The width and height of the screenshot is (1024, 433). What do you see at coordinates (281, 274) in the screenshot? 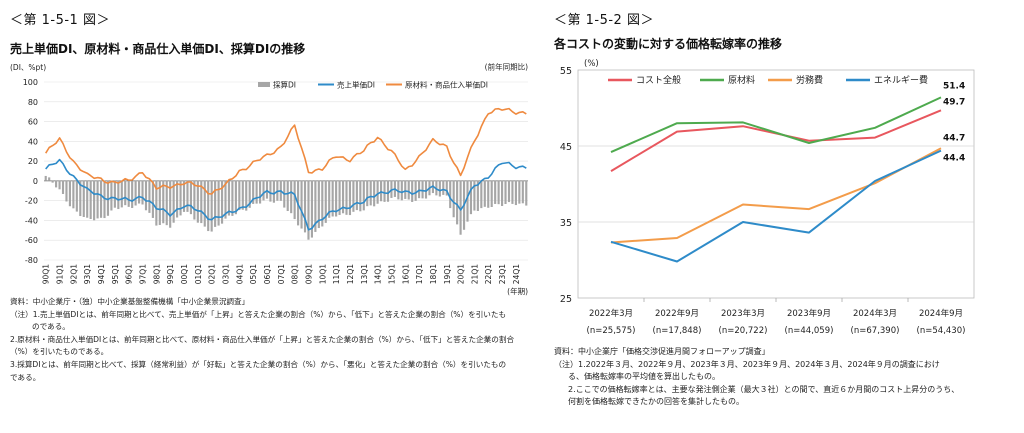
I see `x-tick-label: 07Q1` at bounding box center [281, 274].